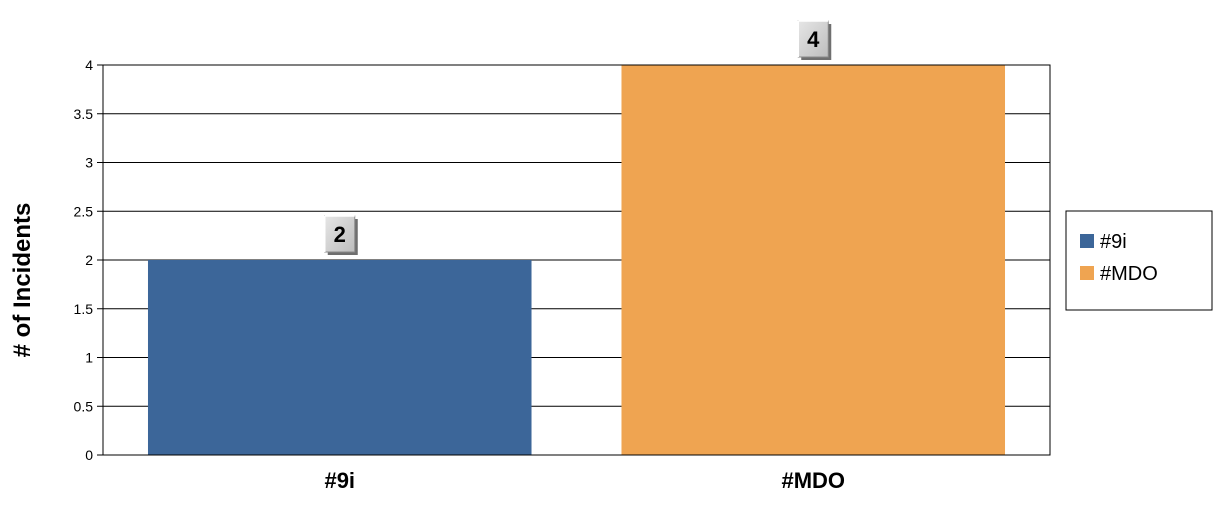 The image size is (1230, 507). Describe the element at coordinates (84, 406) in the screenshot. I see `y-tick-label: 0.5` at that location.